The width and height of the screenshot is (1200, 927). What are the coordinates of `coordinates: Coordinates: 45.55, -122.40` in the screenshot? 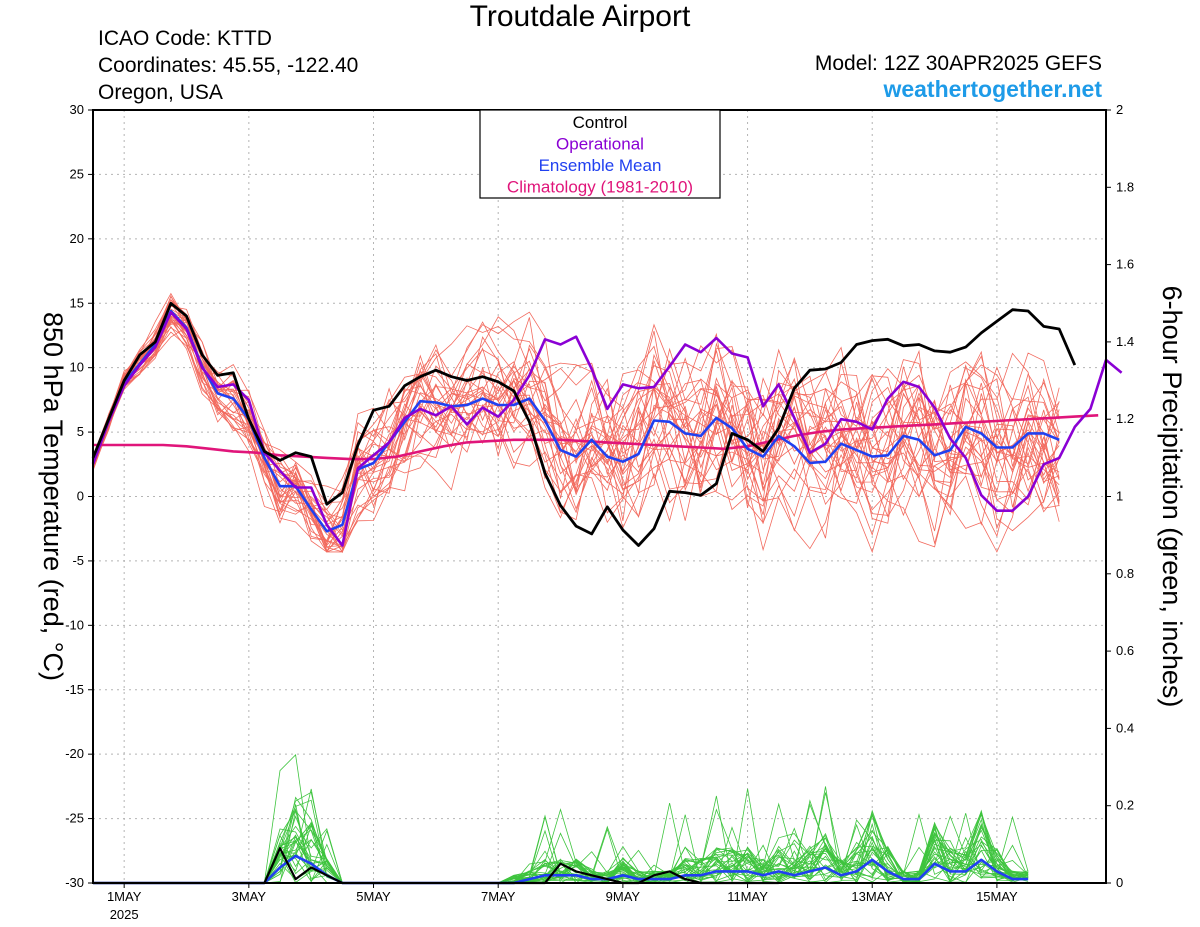 It's located at (228, 65).